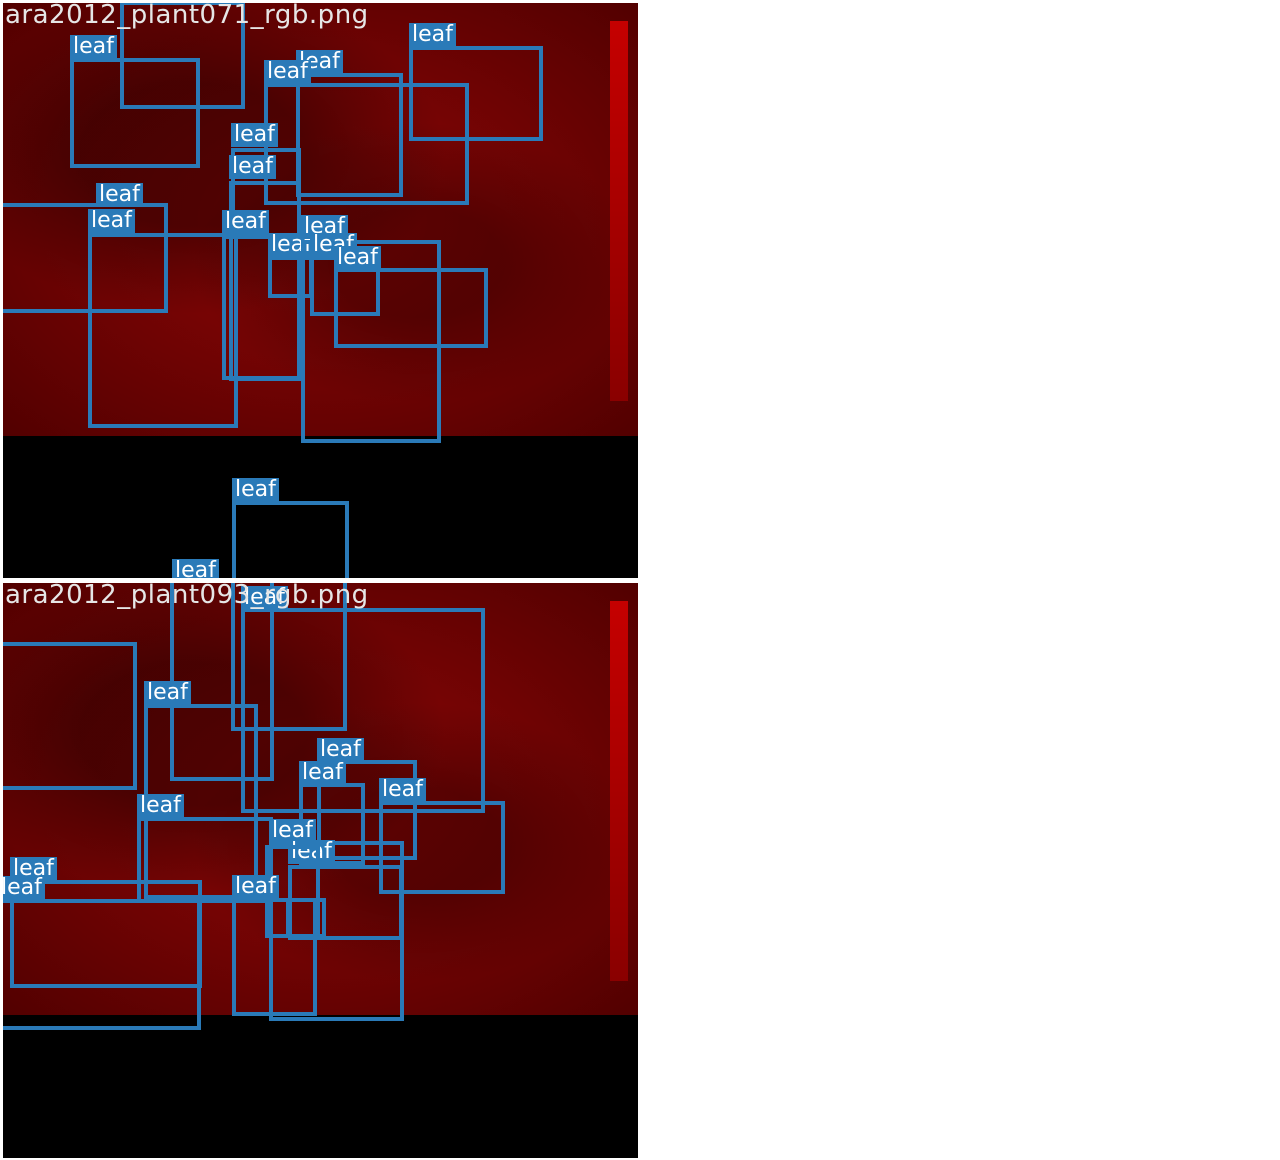  I want to click on image-filename: ara2012_plant093_rgb.png, so click(187, 596).